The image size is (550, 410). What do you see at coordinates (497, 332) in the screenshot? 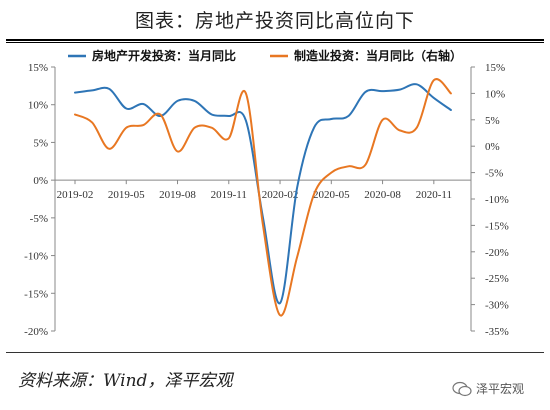
I see `right-tick-label: -35%` at bounding box center [497, 332].